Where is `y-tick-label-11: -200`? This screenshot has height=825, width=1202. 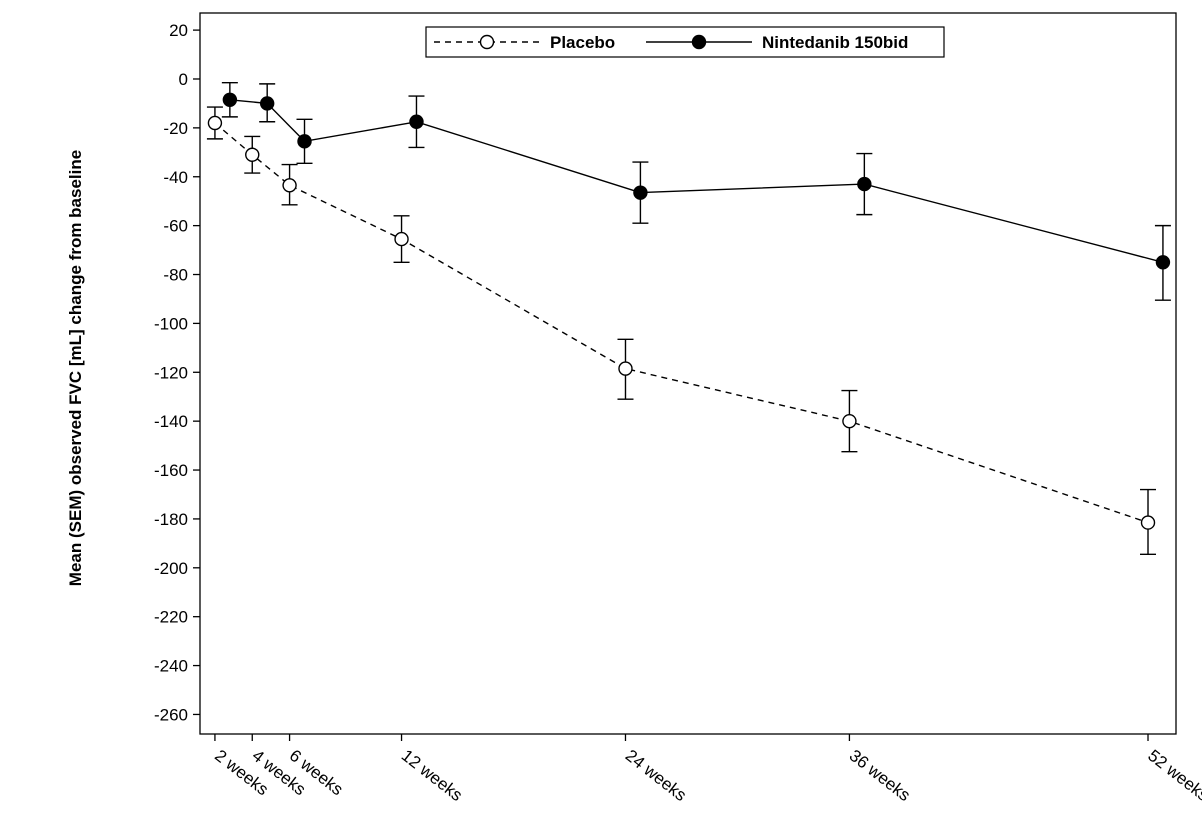
y-tick-label-11: -200 is located at coordinates (171, 568).